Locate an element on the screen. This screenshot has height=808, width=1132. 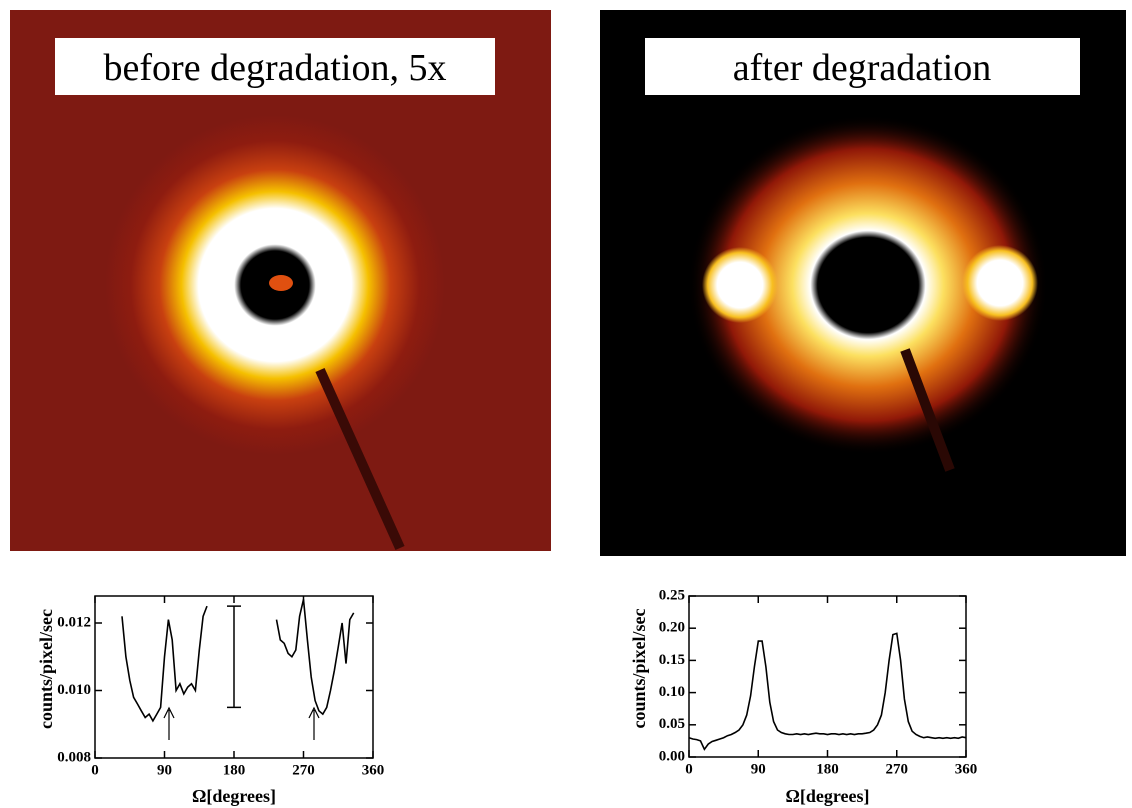
image-label: after degradation is located at coordinates (862, 68).